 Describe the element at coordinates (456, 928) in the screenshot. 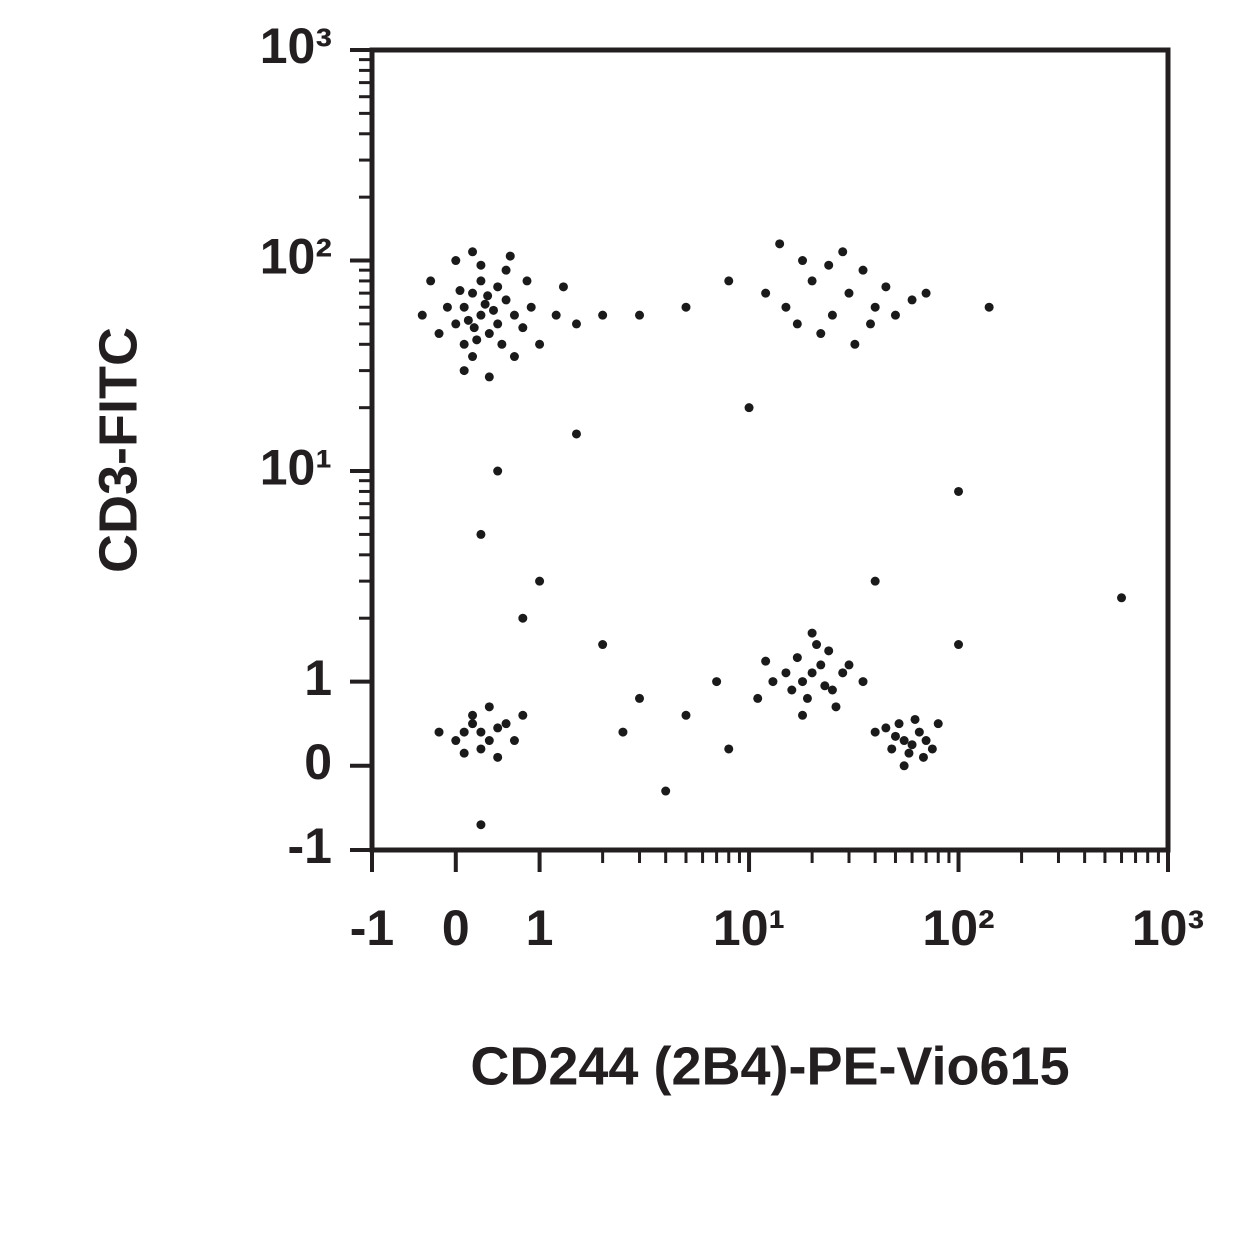

I see `x-tick-label: 0` at that location.